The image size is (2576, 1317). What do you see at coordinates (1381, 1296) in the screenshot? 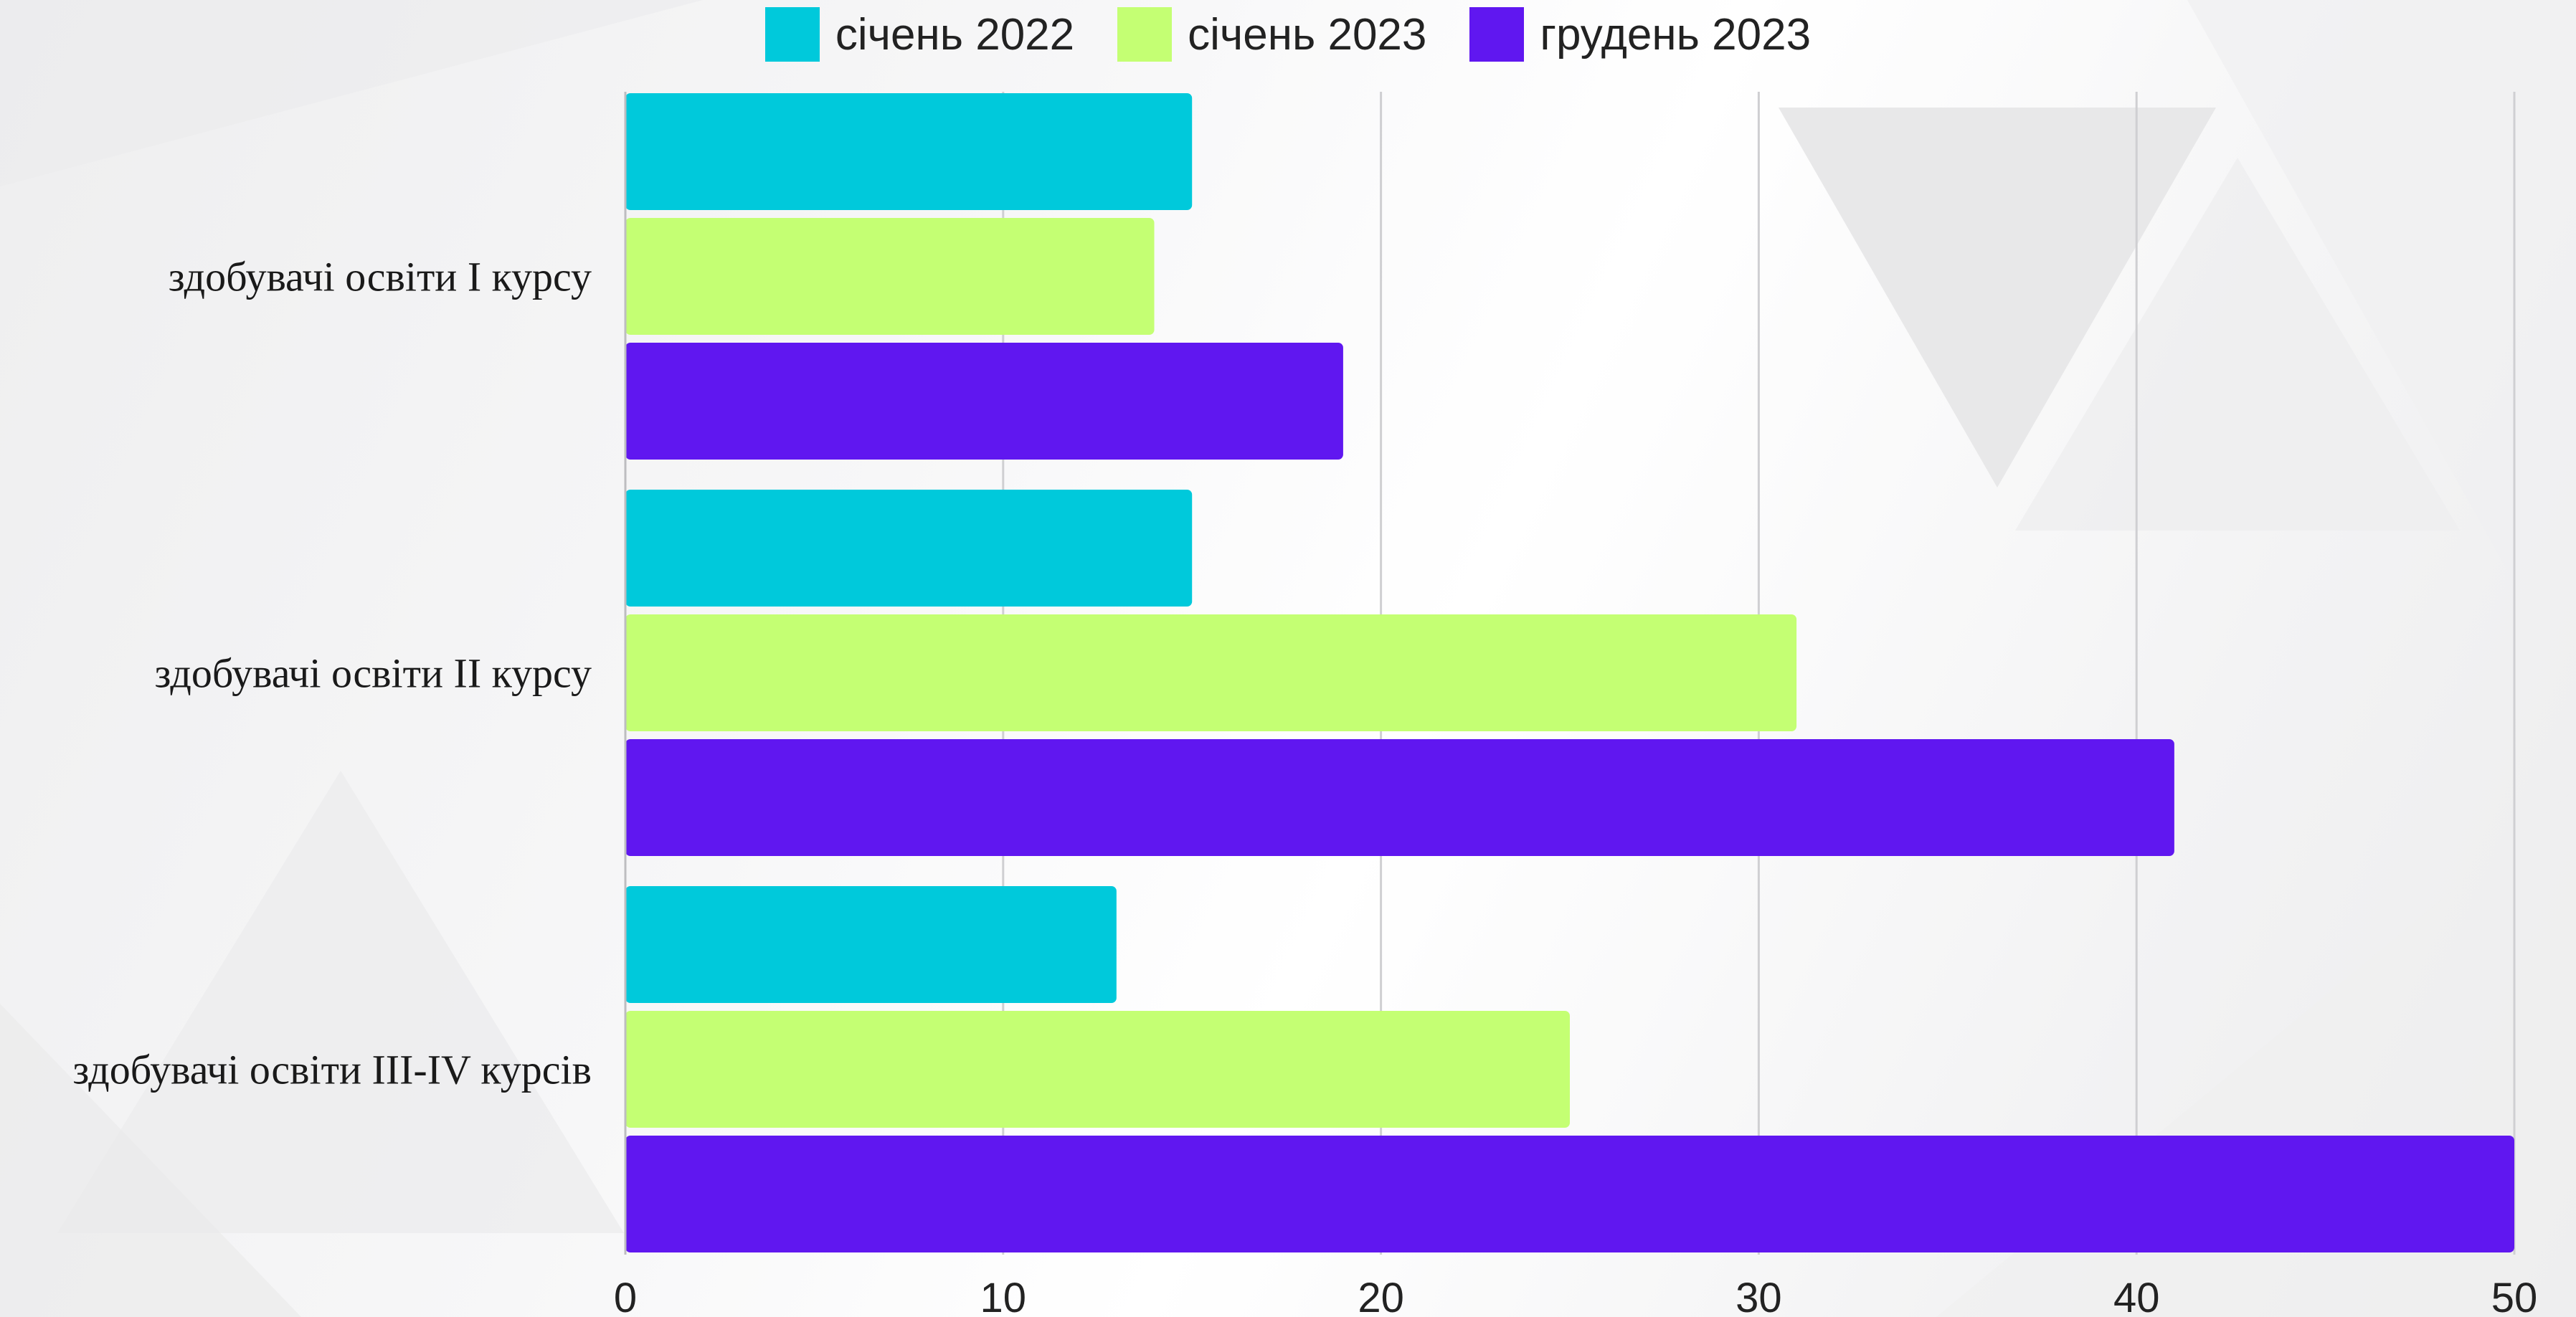
I see `x-tick-label-20: 20` at bounding box center [1381, 1296].